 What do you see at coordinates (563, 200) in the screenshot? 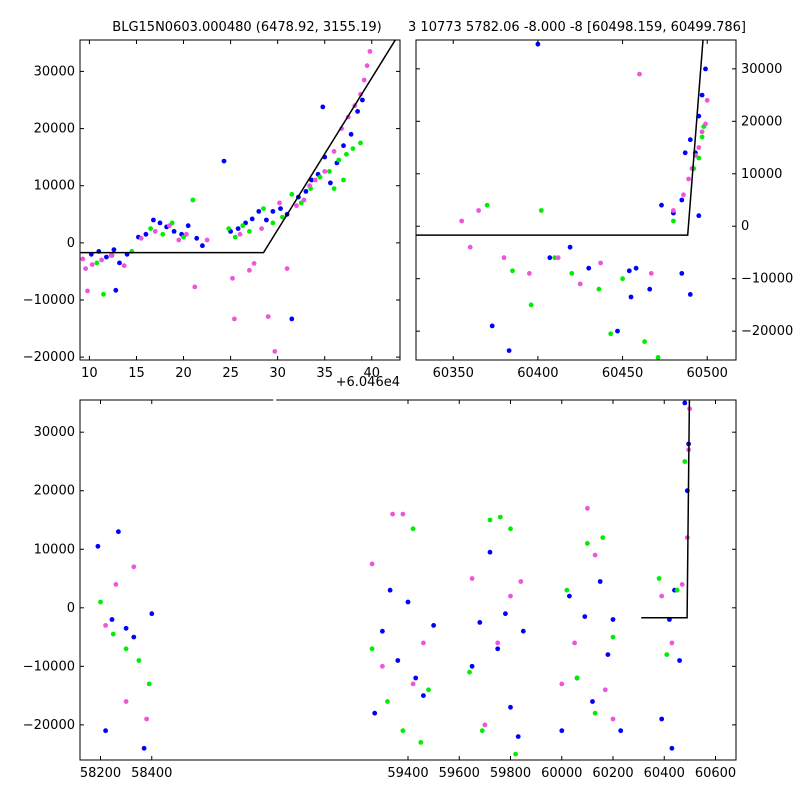
I see `mid-plot-area` at bounding box center [563, 200].